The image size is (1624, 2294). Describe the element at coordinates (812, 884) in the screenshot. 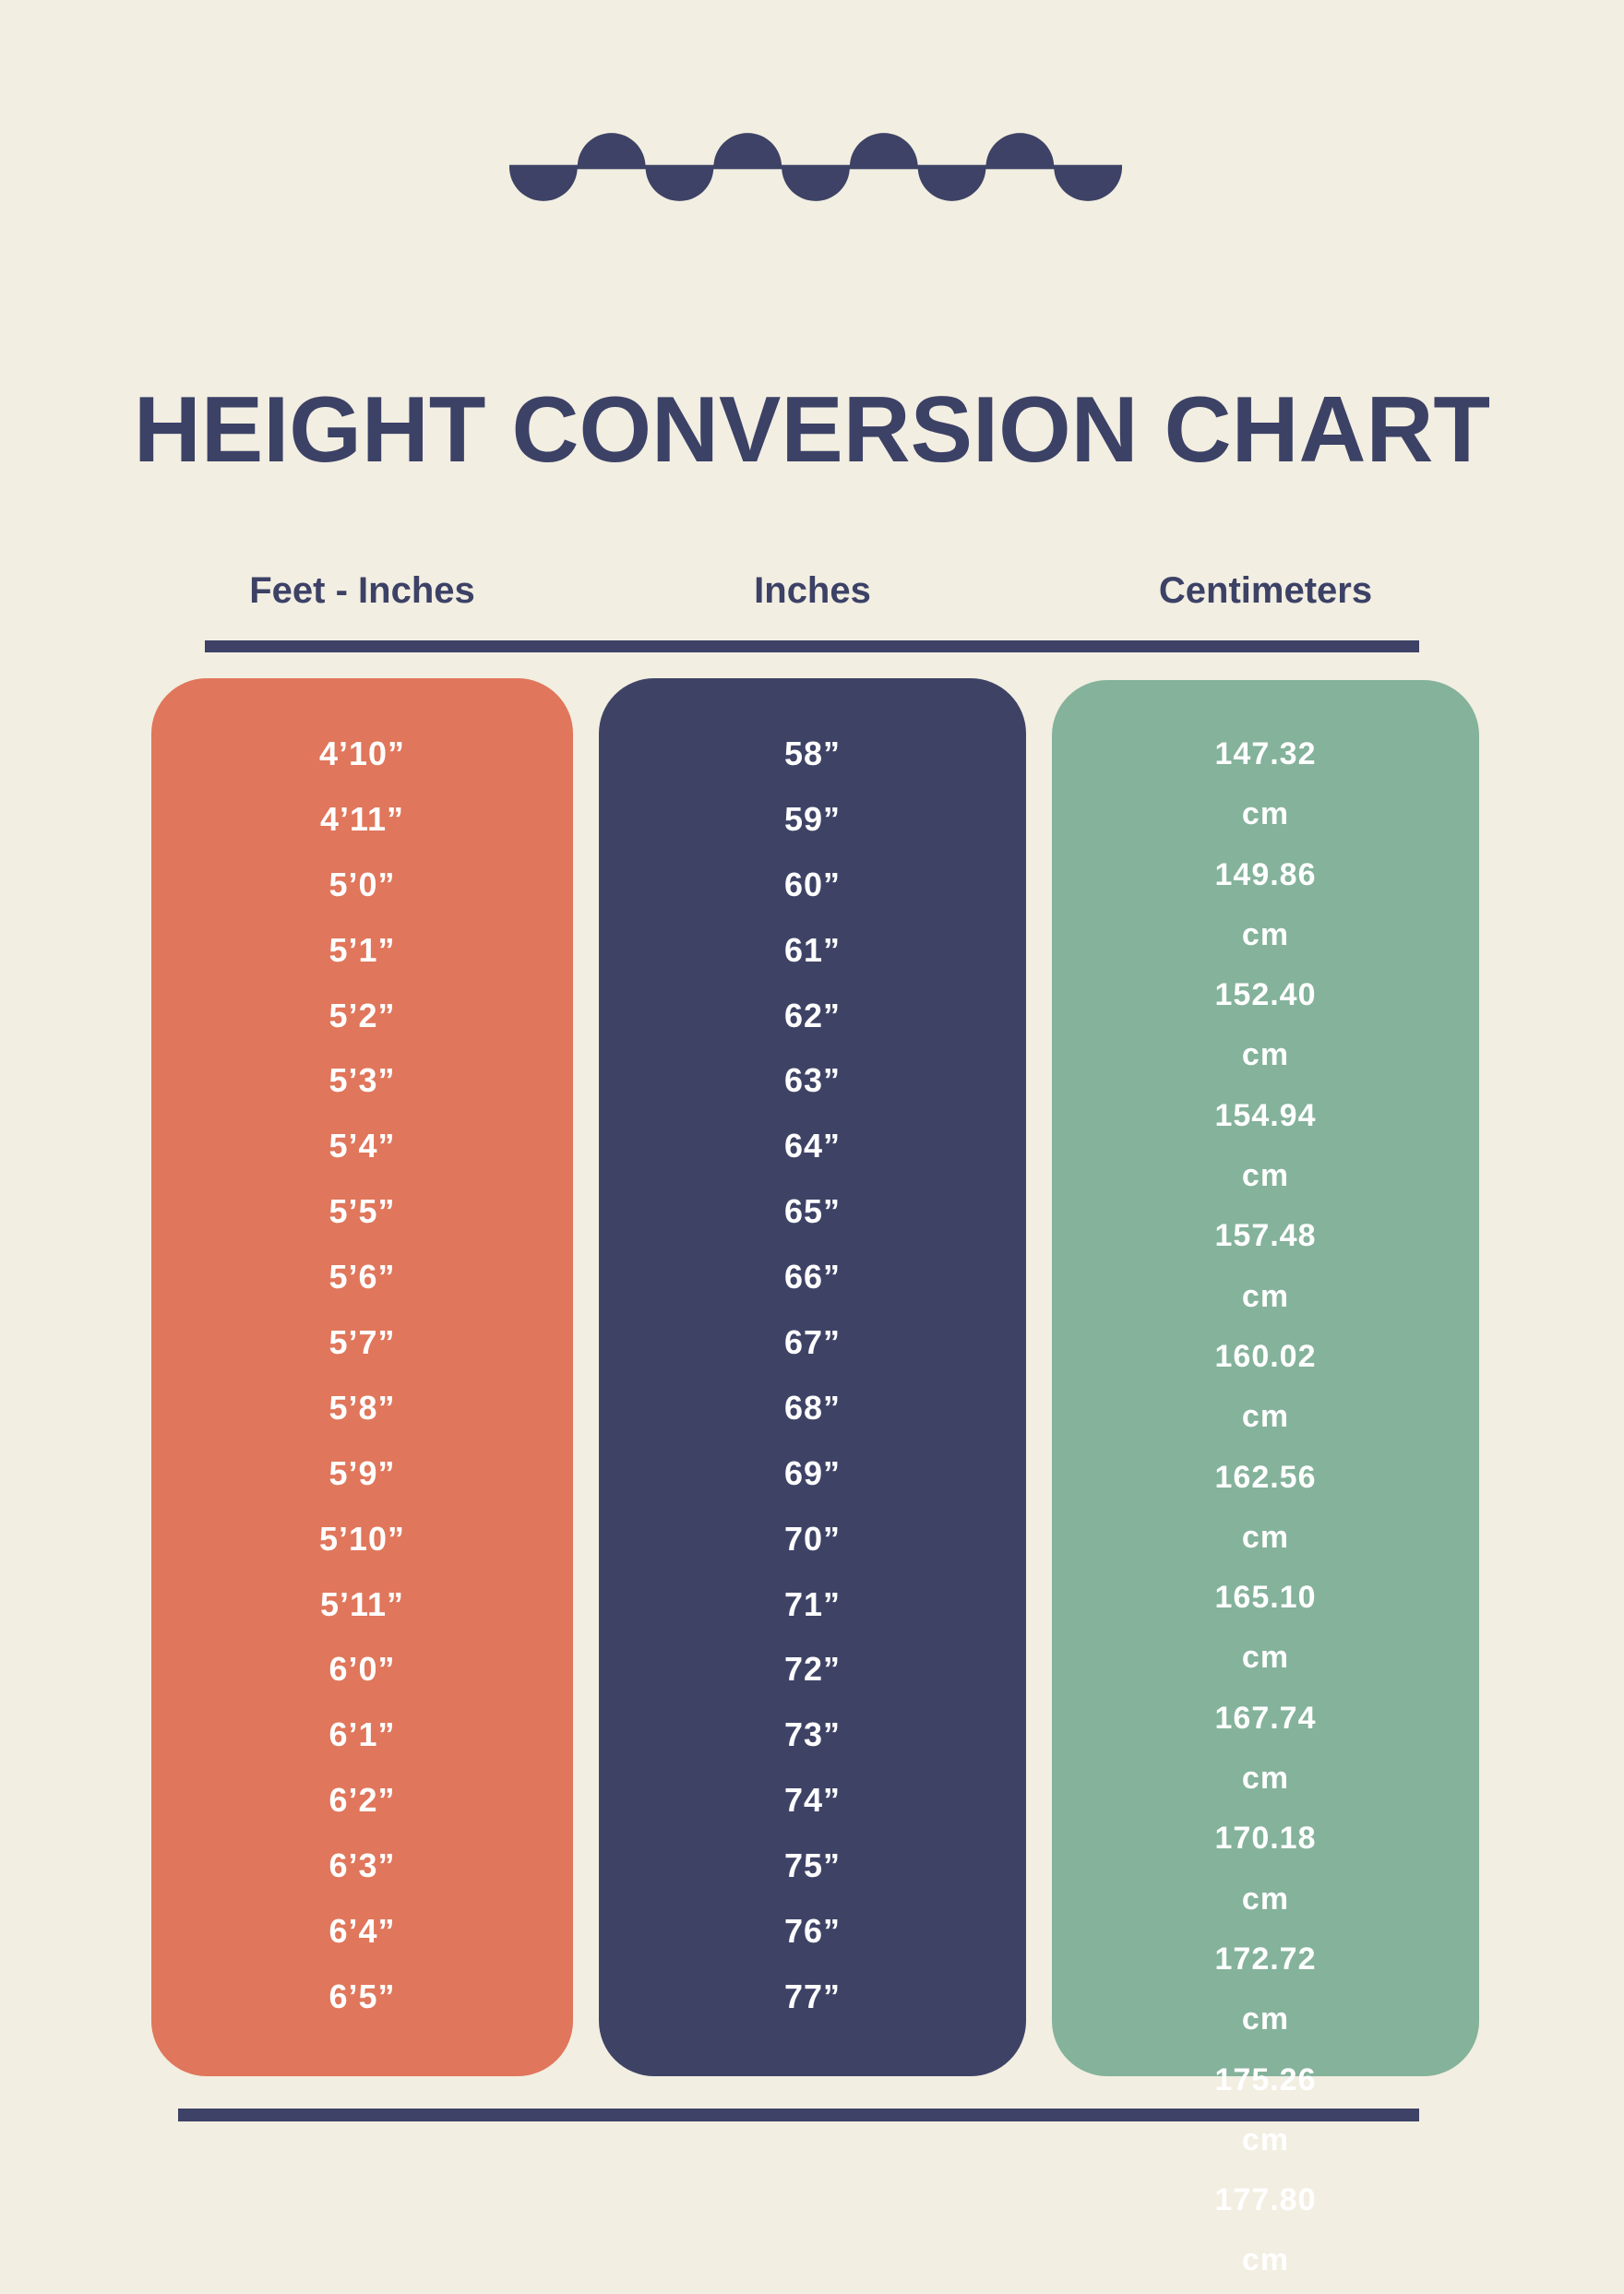

I see `inches-cell: 60”` at that location.